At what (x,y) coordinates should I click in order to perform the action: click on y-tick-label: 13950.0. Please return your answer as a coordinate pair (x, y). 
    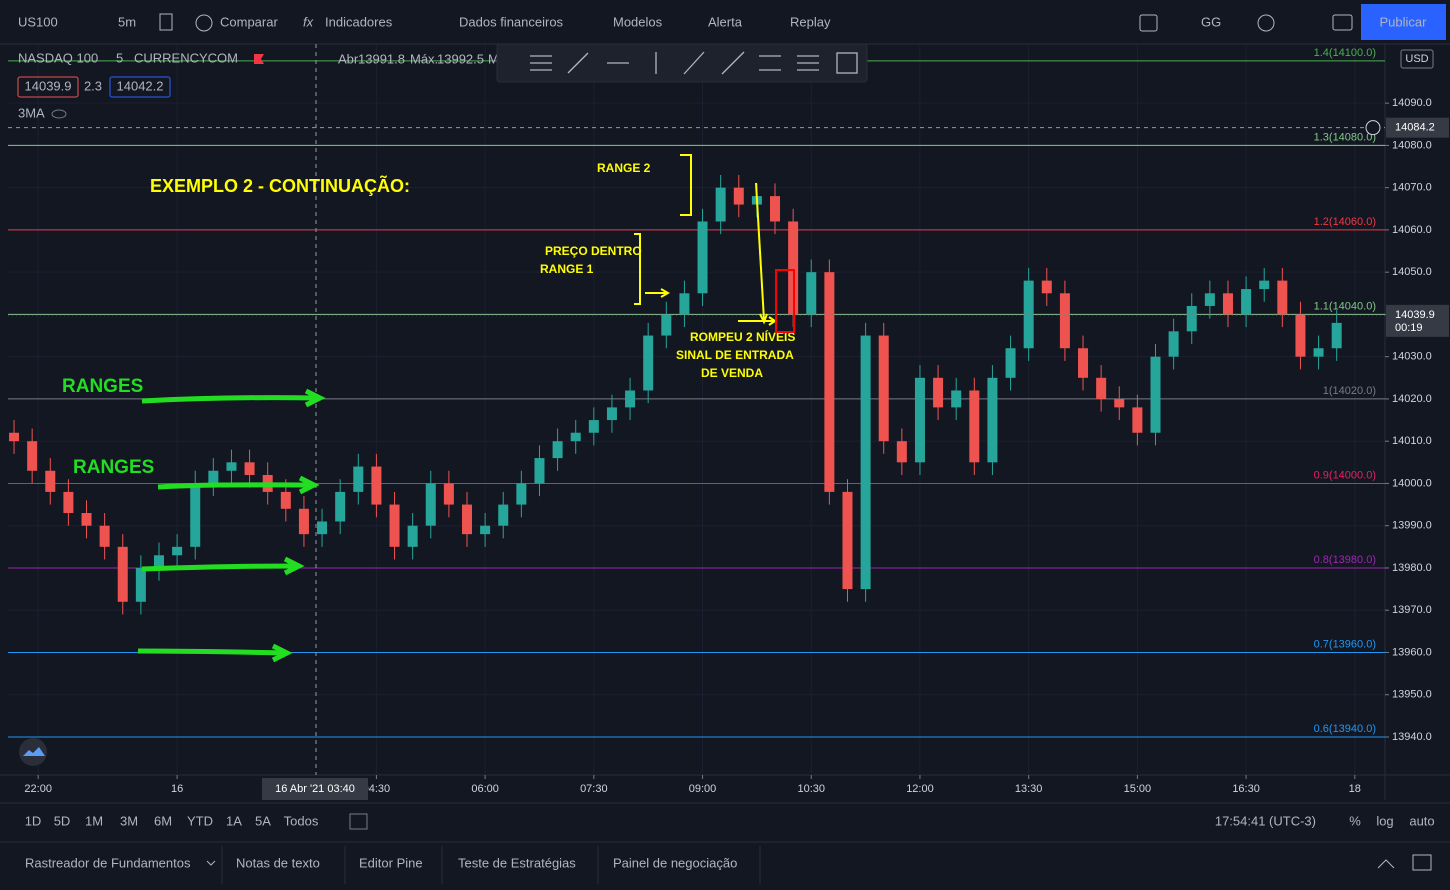
    Looking at the image, I should click on (1412, 695).